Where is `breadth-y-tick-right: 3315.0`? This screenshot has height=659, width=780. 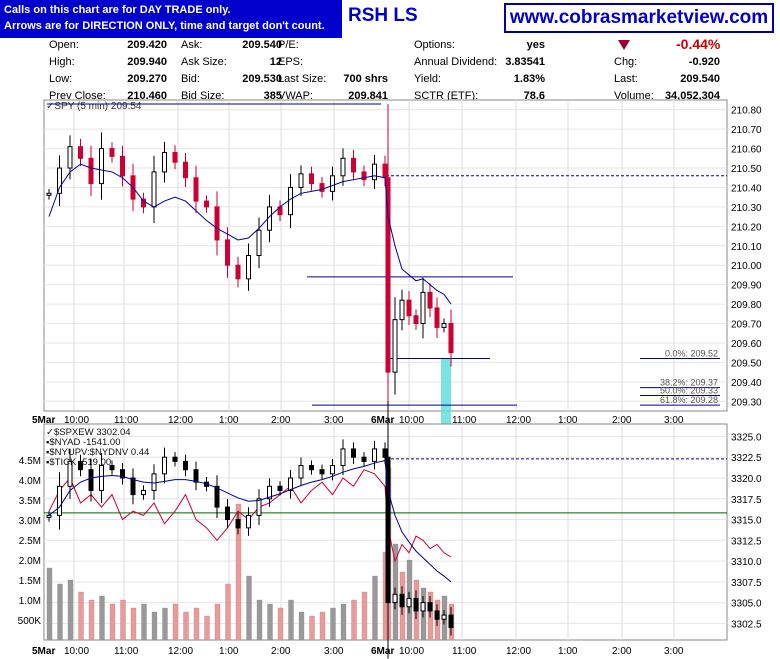 breadth-y-tick-right: 3315.0 is located at coordinates (746, 521).